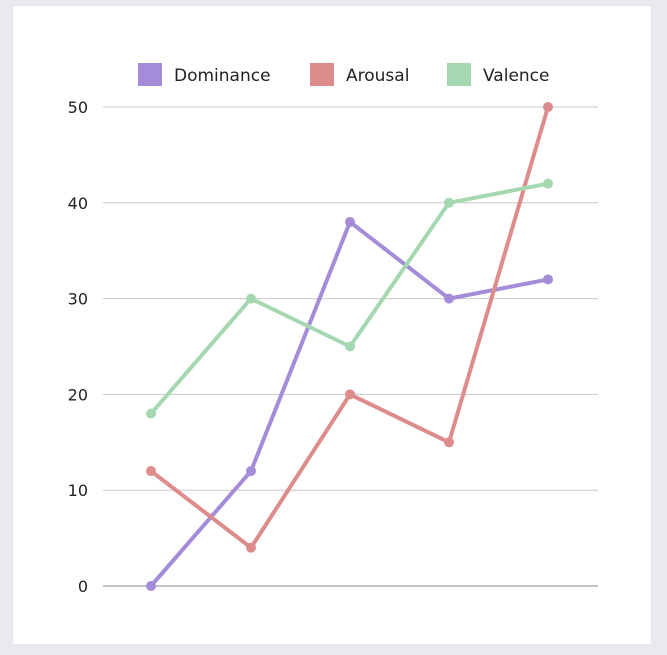 This screenshot has width=667, height=655. Describe the element at coordinates (78, 347) in the screenshot. I see `y-axis-tick-labels: 0 10 20 30 40 50` at that location.